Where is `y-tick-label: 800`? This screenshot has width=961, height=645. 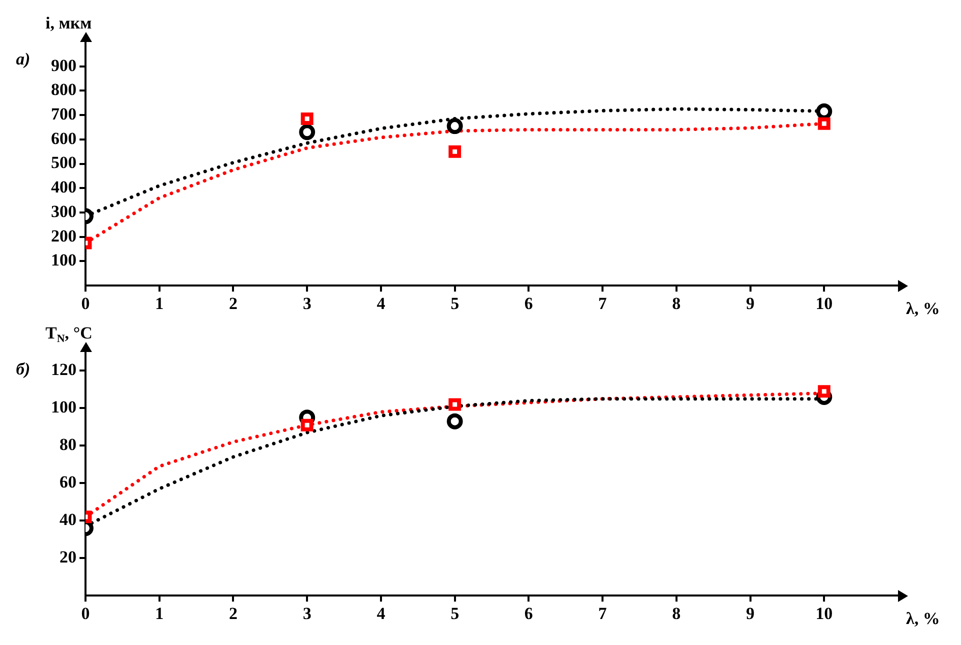
y-tick-label: 800 is located at coordinates (63, 90).